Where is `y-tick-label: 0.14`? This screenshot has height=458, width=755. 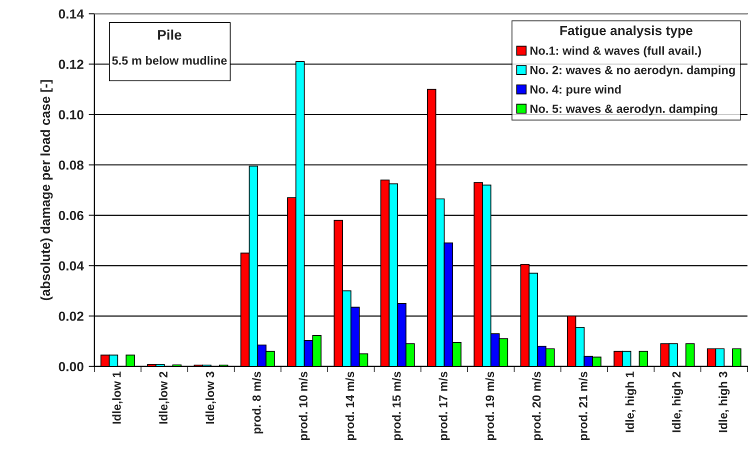
y-tick-label: 0.14 is located at coordinates (71, 14).